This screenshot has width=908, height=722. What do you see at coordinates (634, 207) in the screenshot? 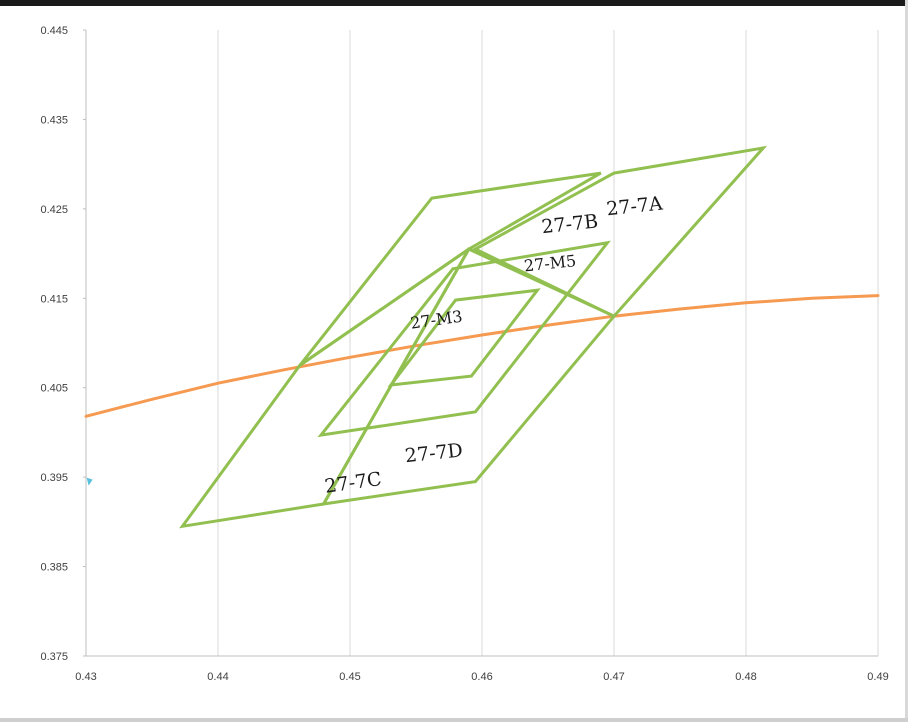
I see `region-label-27-7a: 27-7A` at bounding box center [634, 207].